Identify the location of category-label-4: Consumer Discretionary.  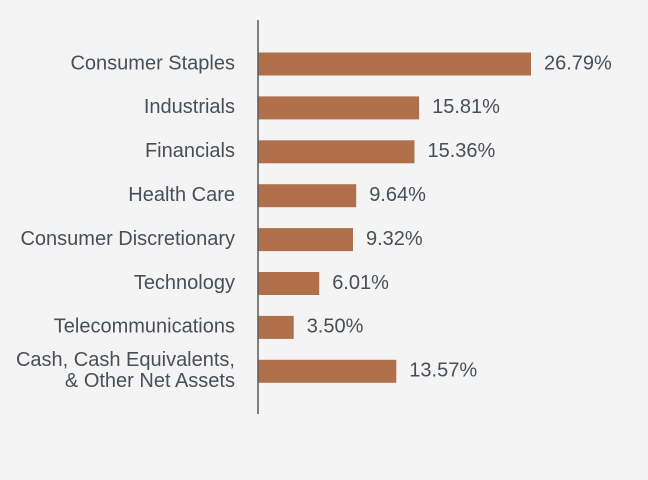
(127, 239).